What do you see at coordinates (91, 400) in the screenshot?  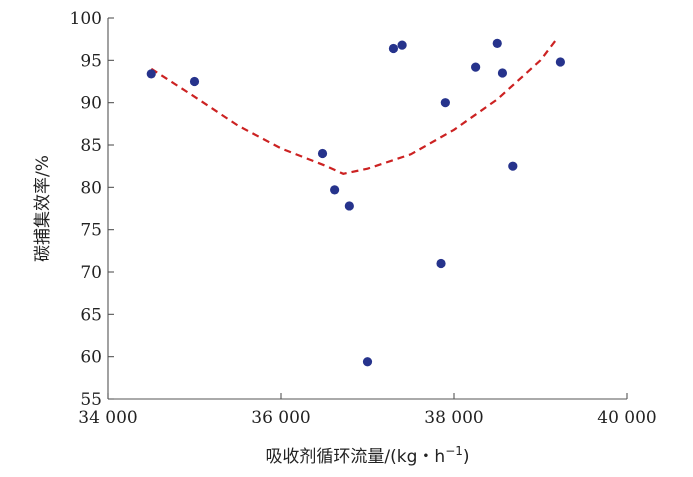 I see `y-tick-label: 55` at bounding box center [91, 400].